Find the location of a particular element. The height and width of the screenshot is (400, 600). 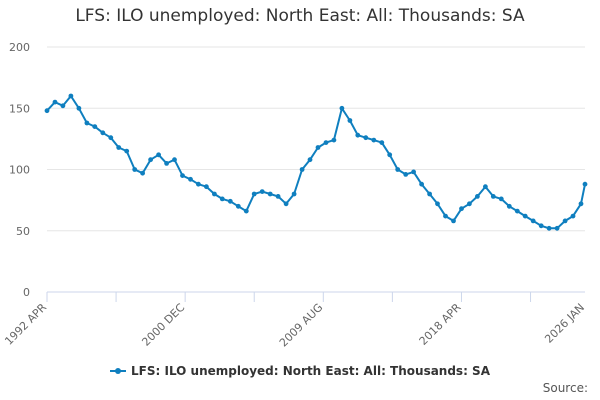

x-tick-label: 2026 JAN is located at coordinates (564, 323).